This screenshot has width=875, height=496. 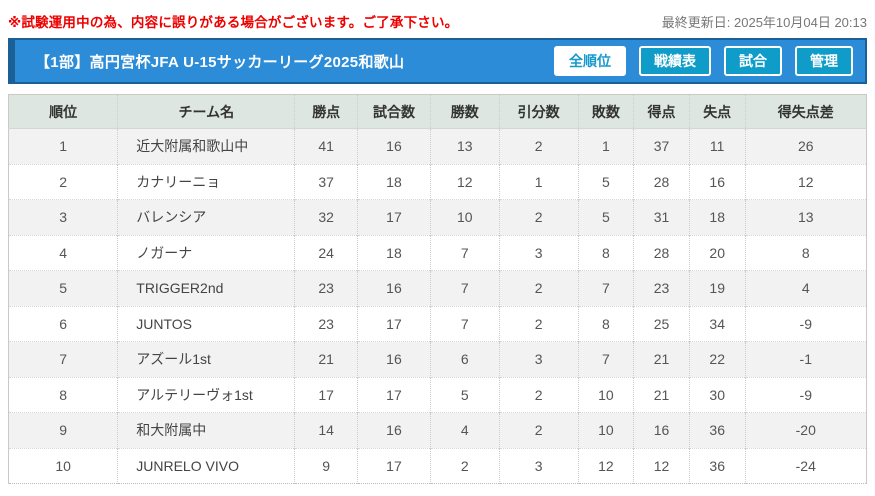 I want to click on cell-goals-against: 22, so click(x=717, y=359).